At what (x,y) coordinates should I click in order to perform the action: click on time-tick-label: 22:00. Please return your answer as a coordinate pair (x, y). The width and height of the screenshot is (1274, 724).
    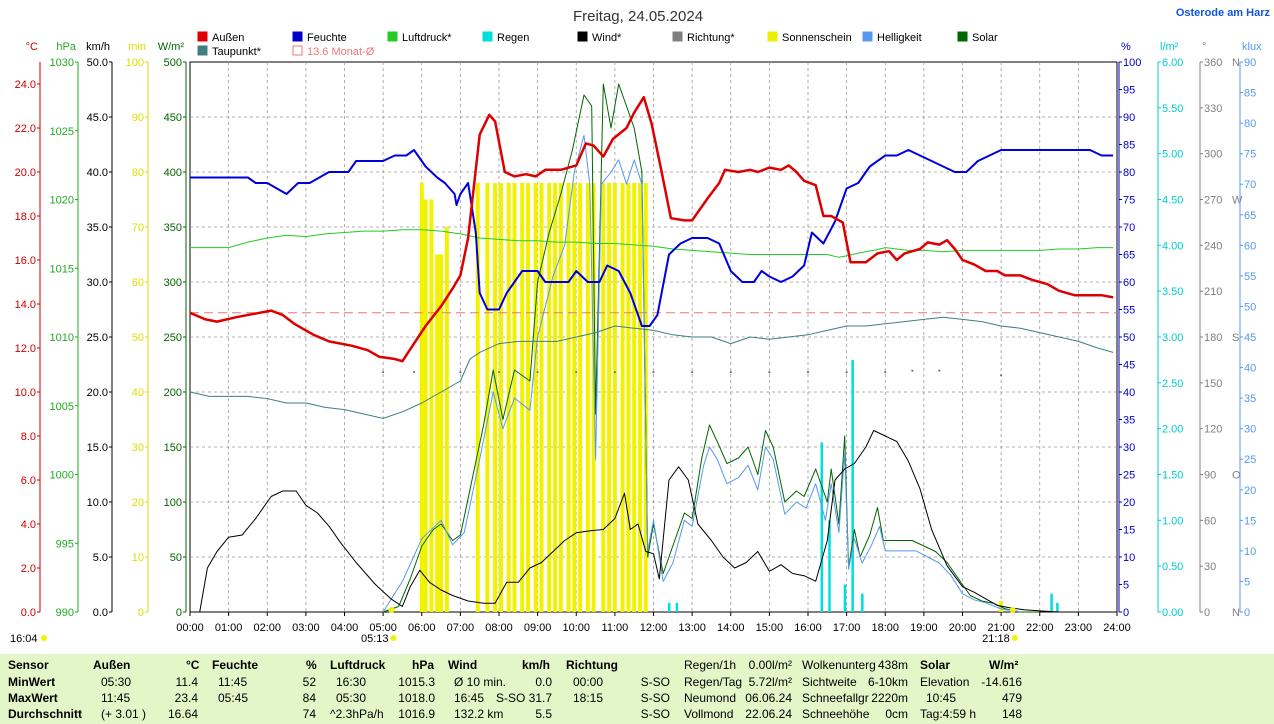
    Looking at the image, I should click on (1040, 628).